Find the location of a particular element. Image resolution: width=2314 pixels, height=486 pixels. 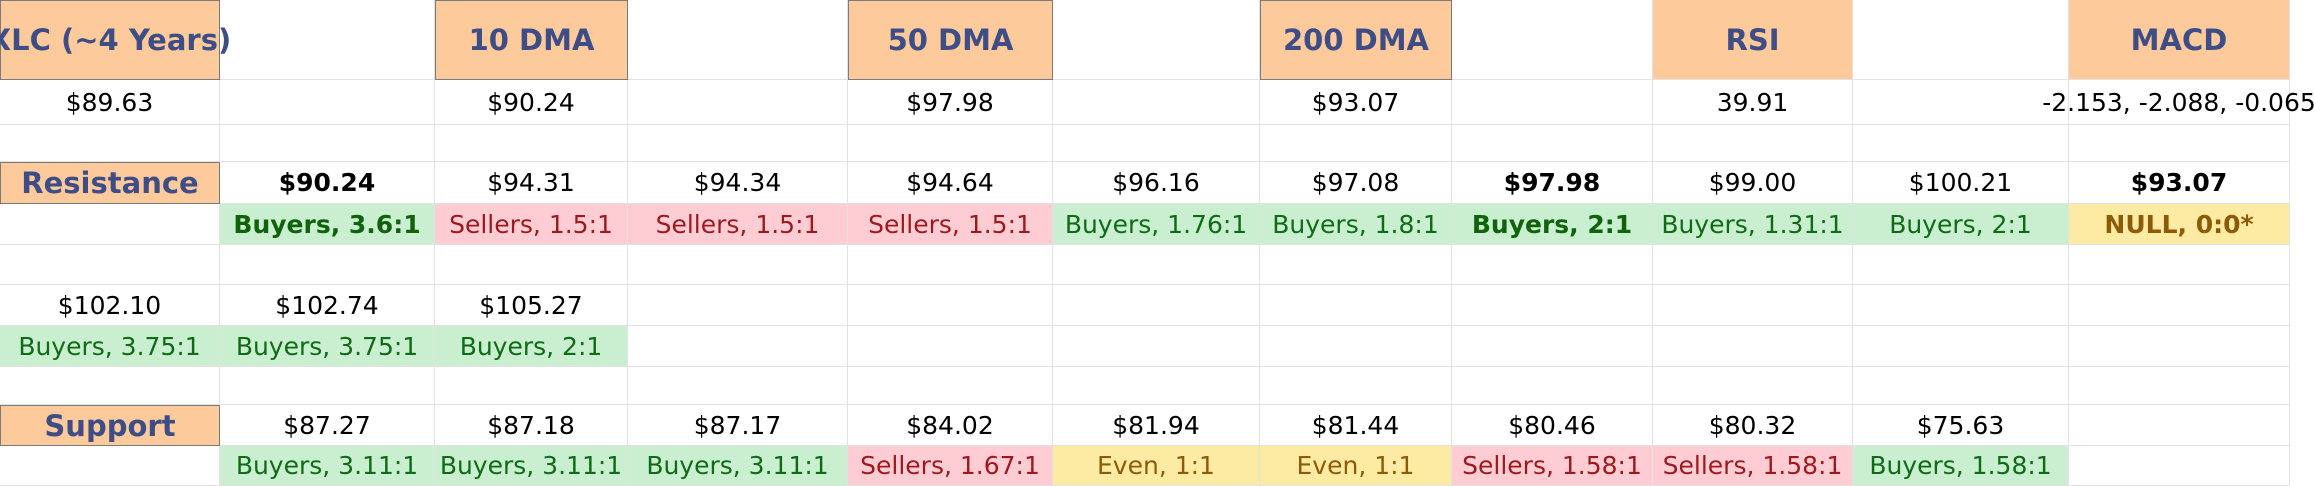

header-50-dma: 50 DMA is located at coordinates (950, 40).